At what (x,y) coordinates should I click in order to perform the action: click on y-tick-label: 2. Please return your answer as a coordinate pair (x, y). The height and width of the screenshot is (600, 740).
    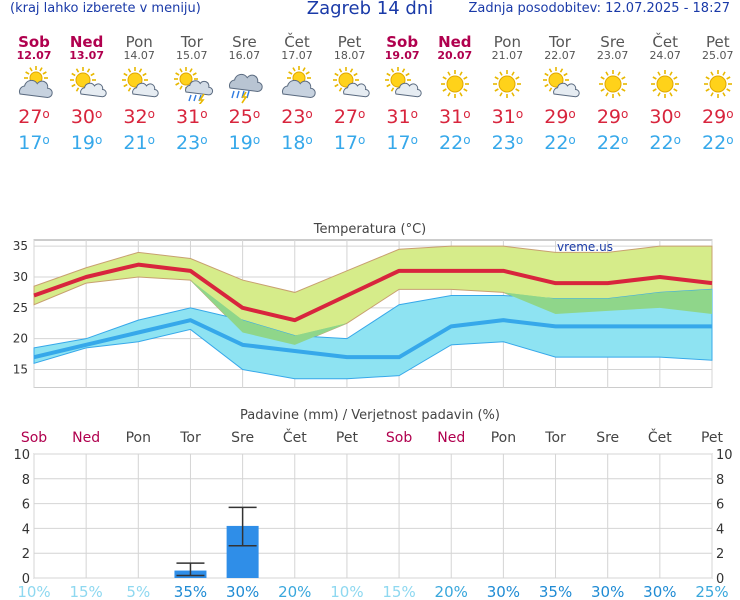
    Looking at the image, I should click on (26, 554).